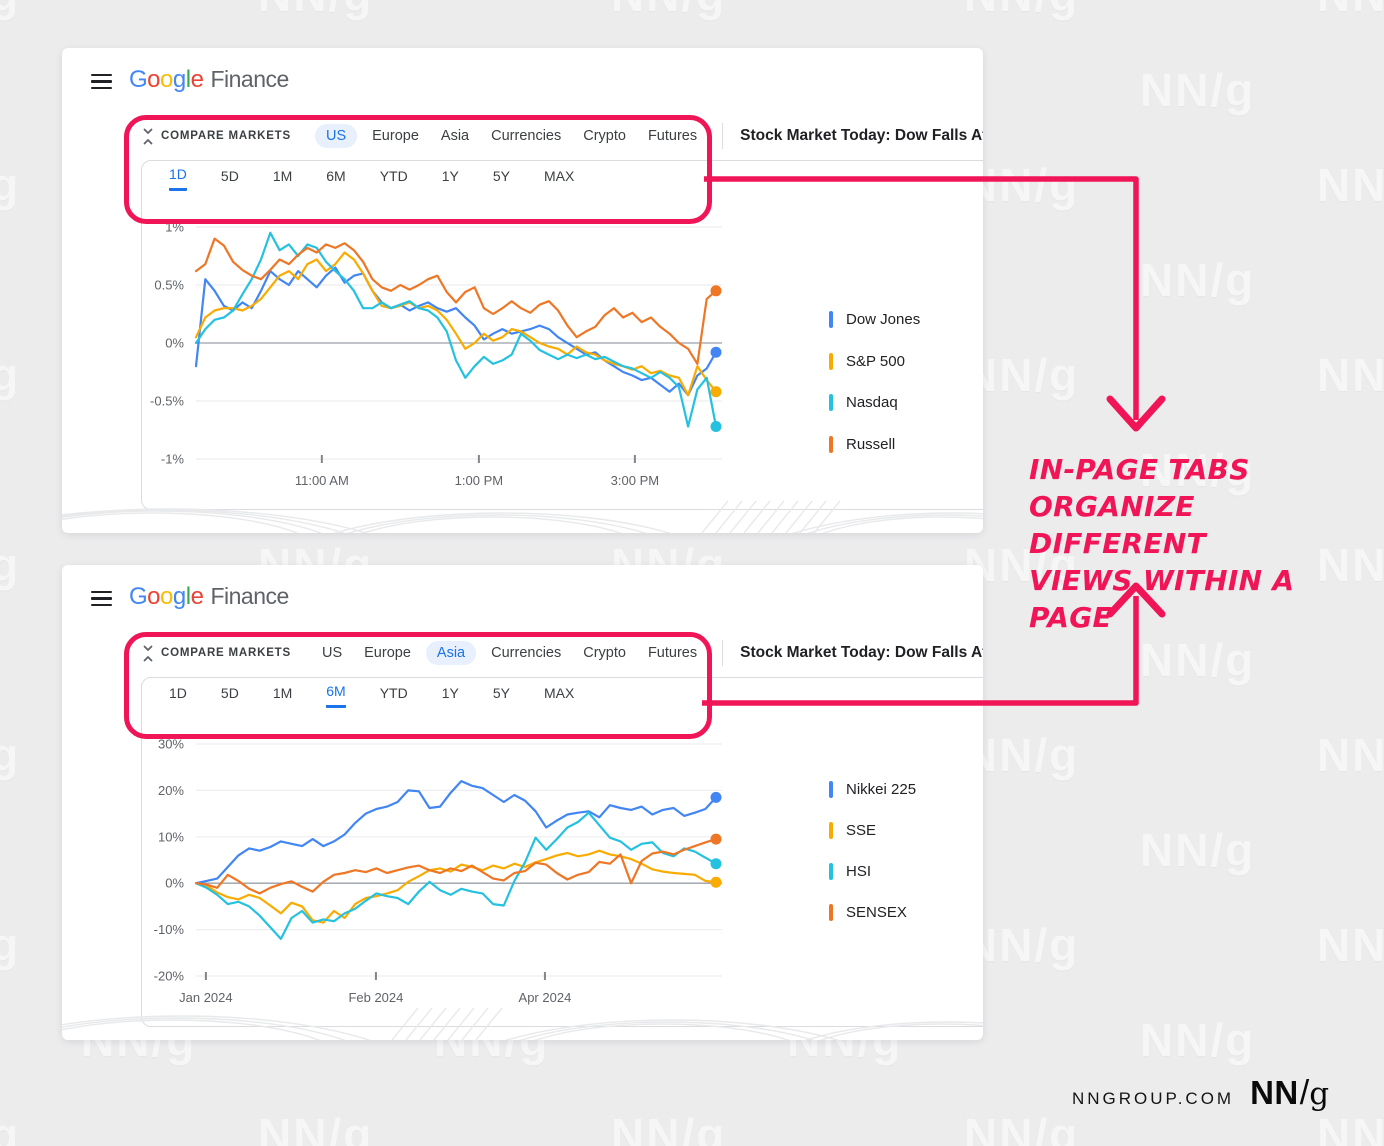 The image size is (1384, 1146). I want to click on svg-text: -20%, so click(169, 976).